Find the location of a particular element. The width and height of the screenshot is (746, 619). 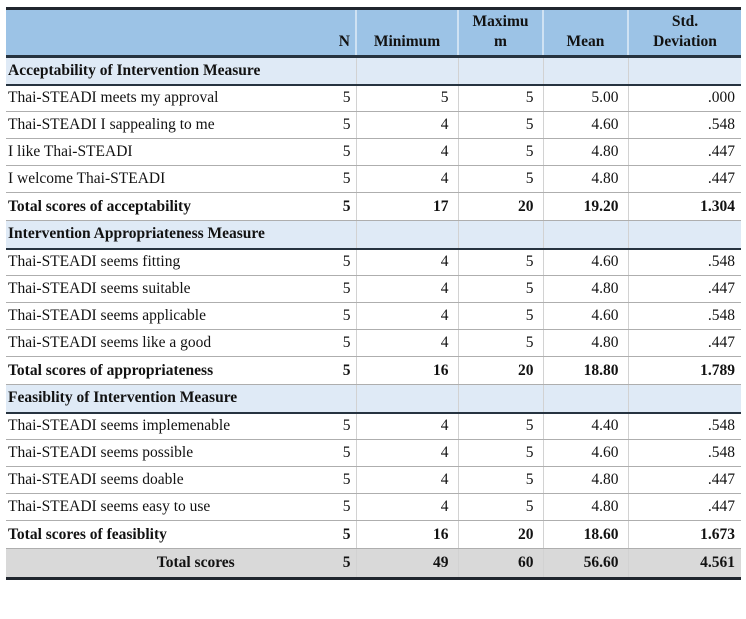

row-label: Total scores of feasiblity is located at coordinates (133, 534).